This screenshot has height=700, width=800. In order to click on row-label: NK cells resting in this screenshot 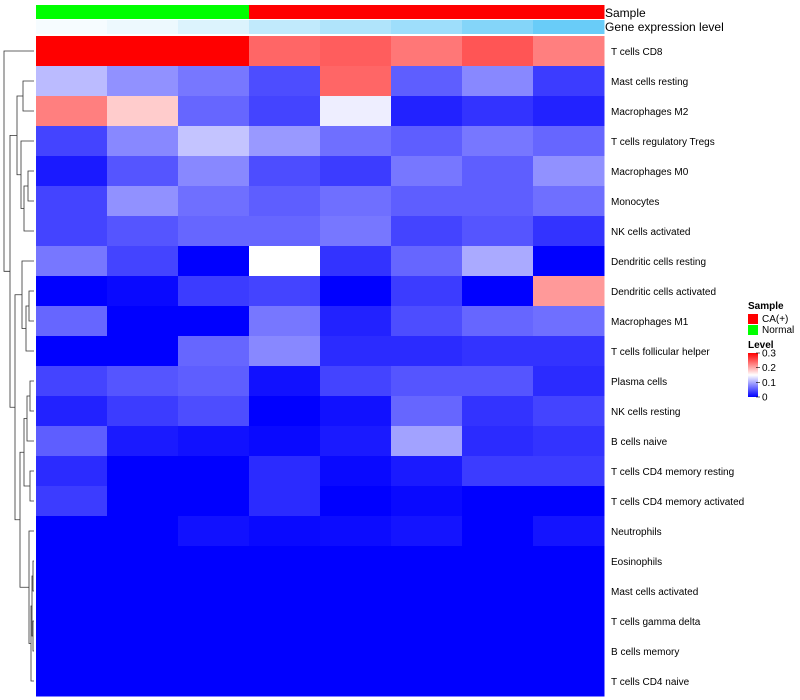, I will do `click(645, 412)`.